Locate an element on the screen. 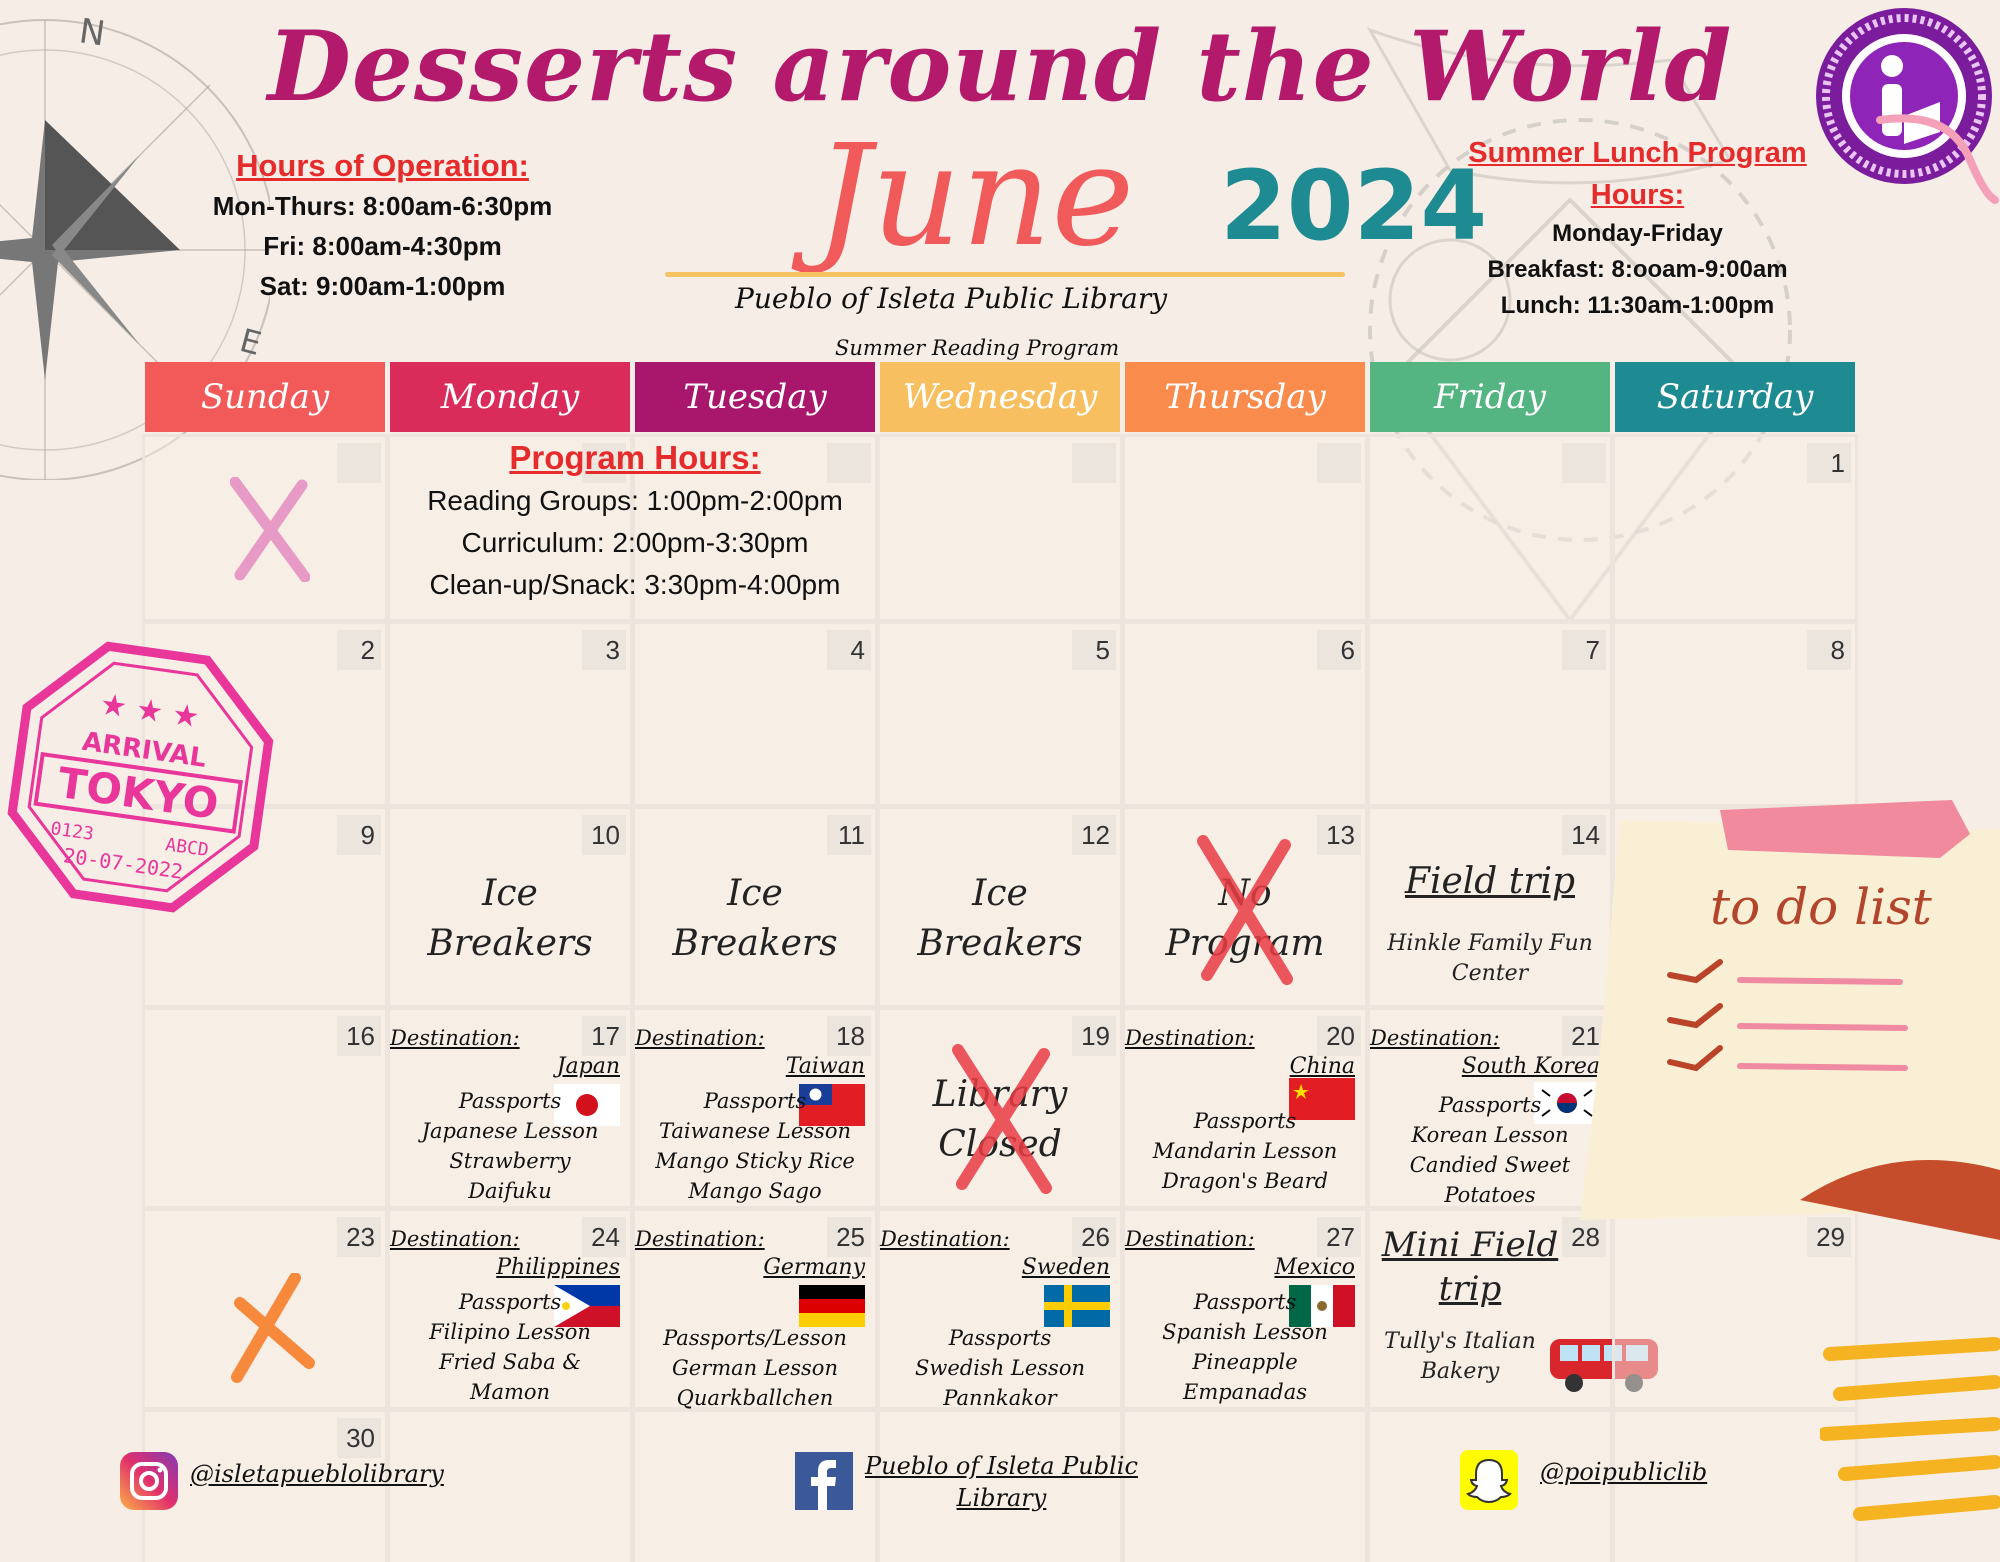 This screenshot has width=2000, height=1562. snapchat-handle: @poipubliclib is located at coordinates (1624, 1472).